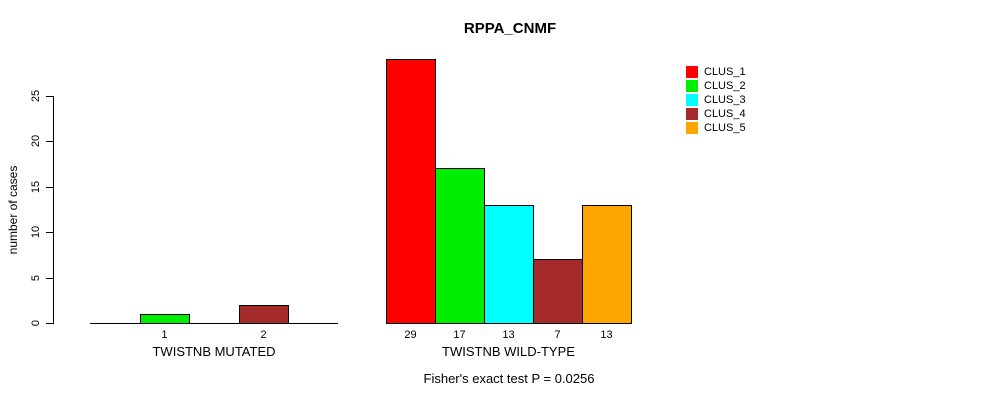 The image size is (990, 400). I want to click on legend-label: CLUS_5, so click(725, 127).